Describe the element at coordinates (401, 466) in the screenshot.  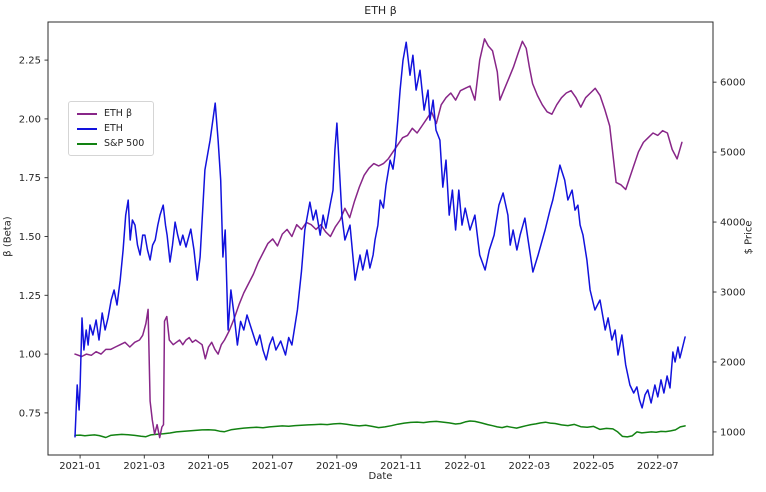
I see `x-tick-label: 2021-11` at that location.